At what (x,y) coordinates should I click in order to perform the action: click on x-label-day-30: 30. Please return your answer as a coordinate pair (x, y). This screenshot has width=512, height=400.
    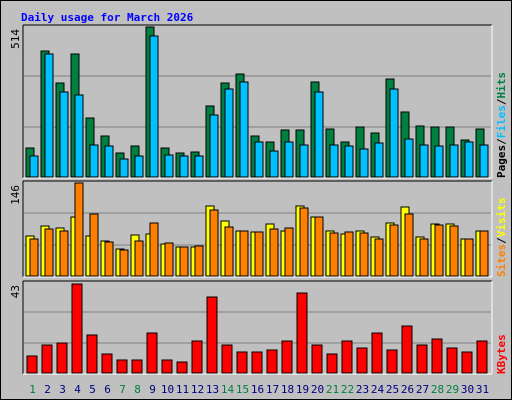
    Looking at the image, I should click on (467, 389).